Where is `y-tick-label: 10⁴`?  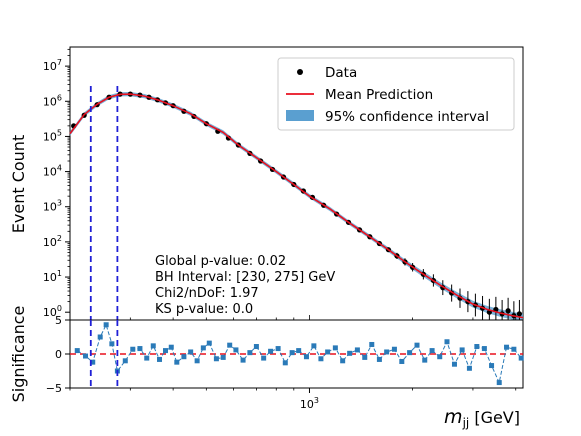 y-tick-label: 10⁴ is located at coordinates (52, 171).